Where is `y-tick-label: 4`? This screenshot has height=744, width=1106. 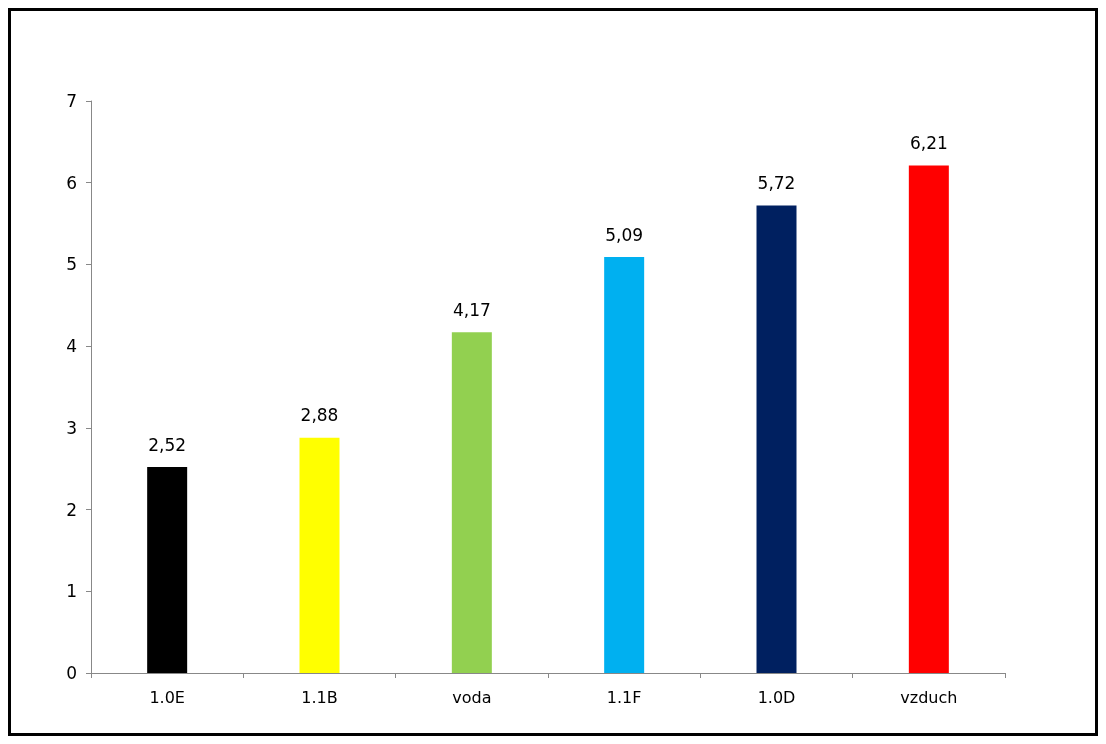 y-tick-label: 4 is located at coordinates (71, 346).